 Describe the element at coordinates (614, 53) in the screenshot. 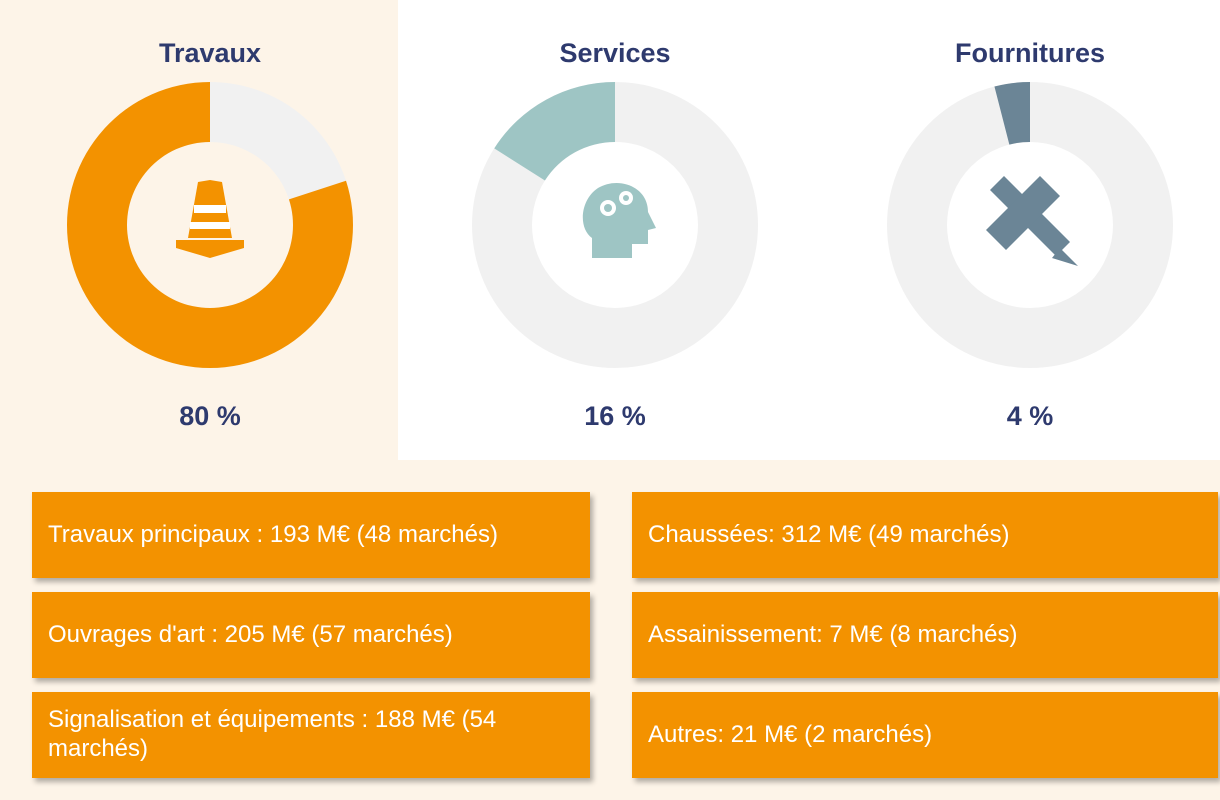

I see `chart-title: Services` at that location.